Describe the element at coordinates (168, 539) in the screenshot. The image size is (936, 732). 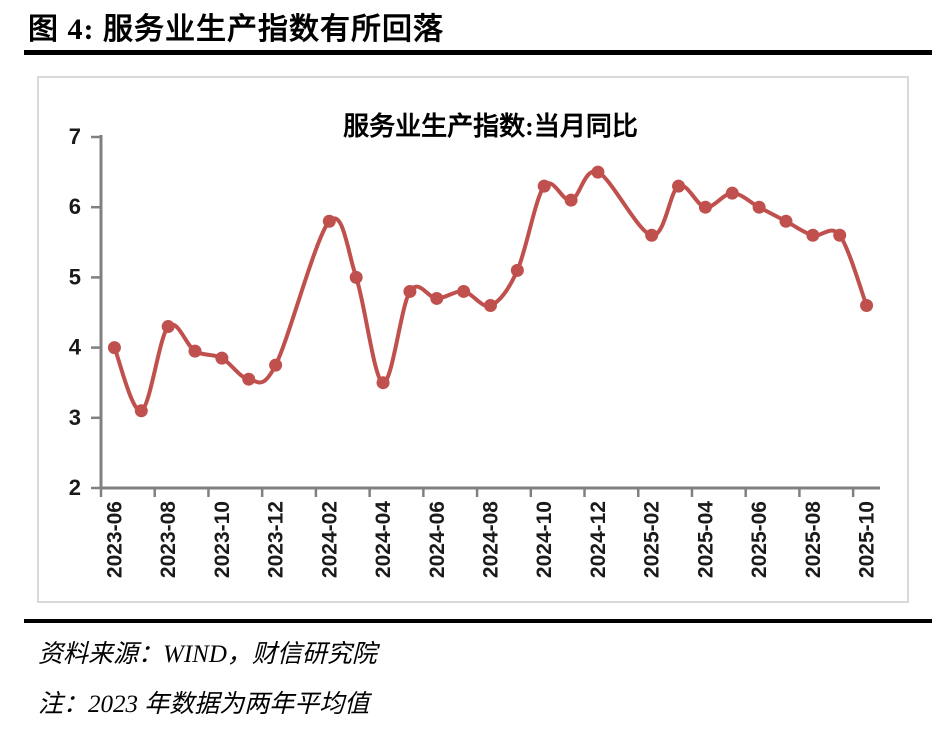
I see `x-axis-label: 2023-08` at that location.